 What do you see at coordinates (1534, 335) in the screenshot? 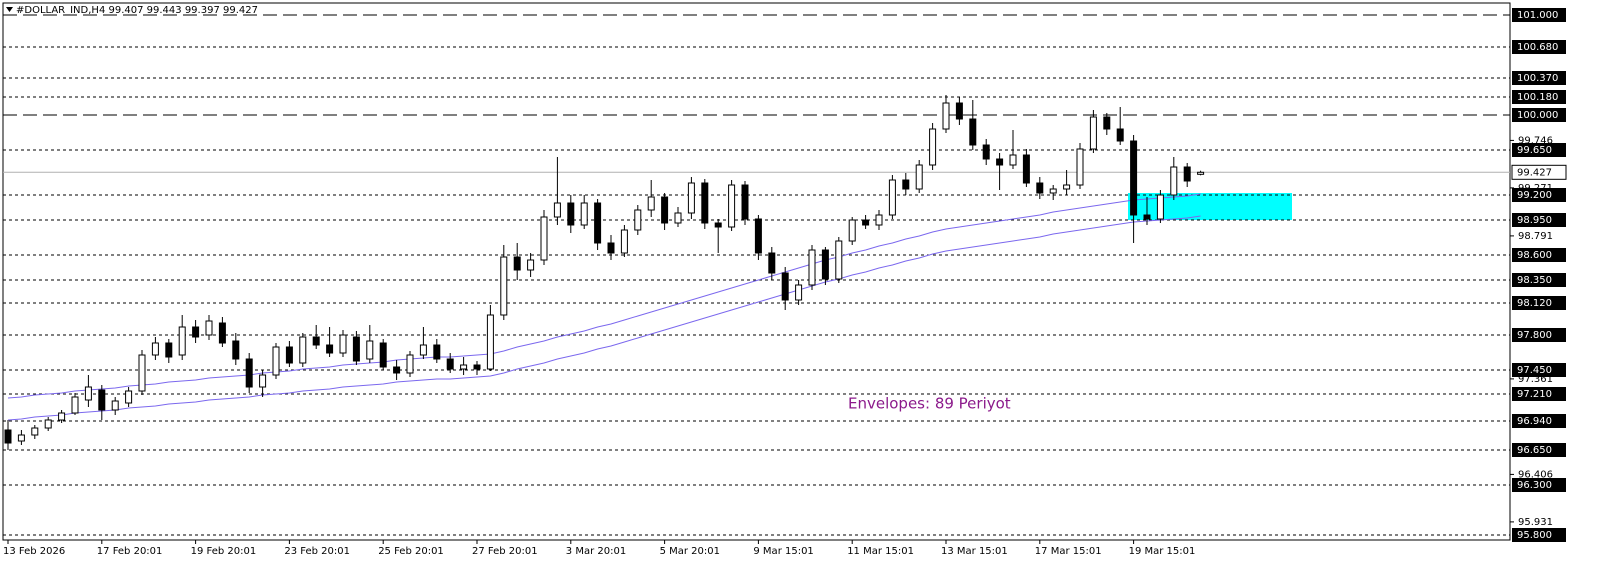
I see `level-label: 97.800` at bounding box center [1534, 335].